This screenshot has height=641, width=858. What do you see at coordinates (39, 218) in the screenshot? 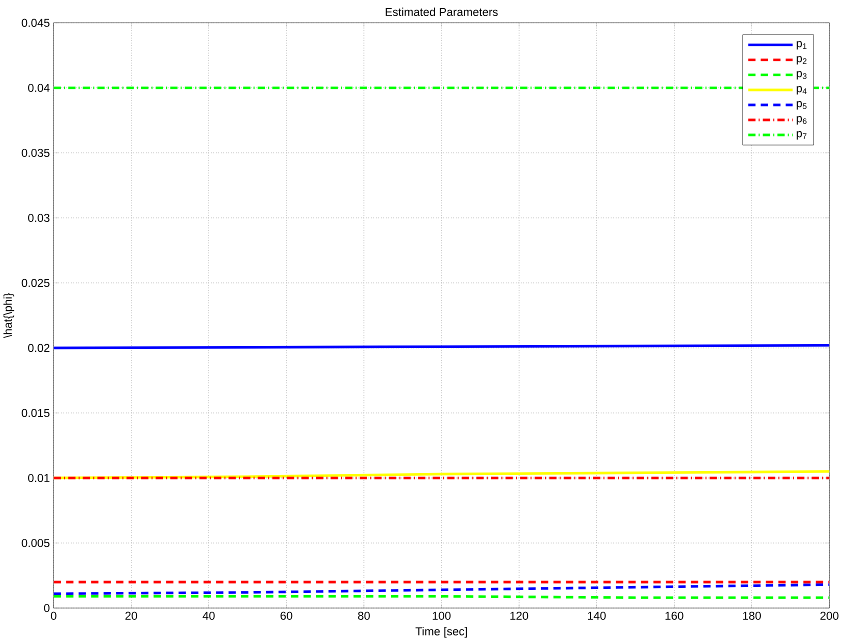
I see `y-tick-label: 0.03` at bounding box center [39, 218].